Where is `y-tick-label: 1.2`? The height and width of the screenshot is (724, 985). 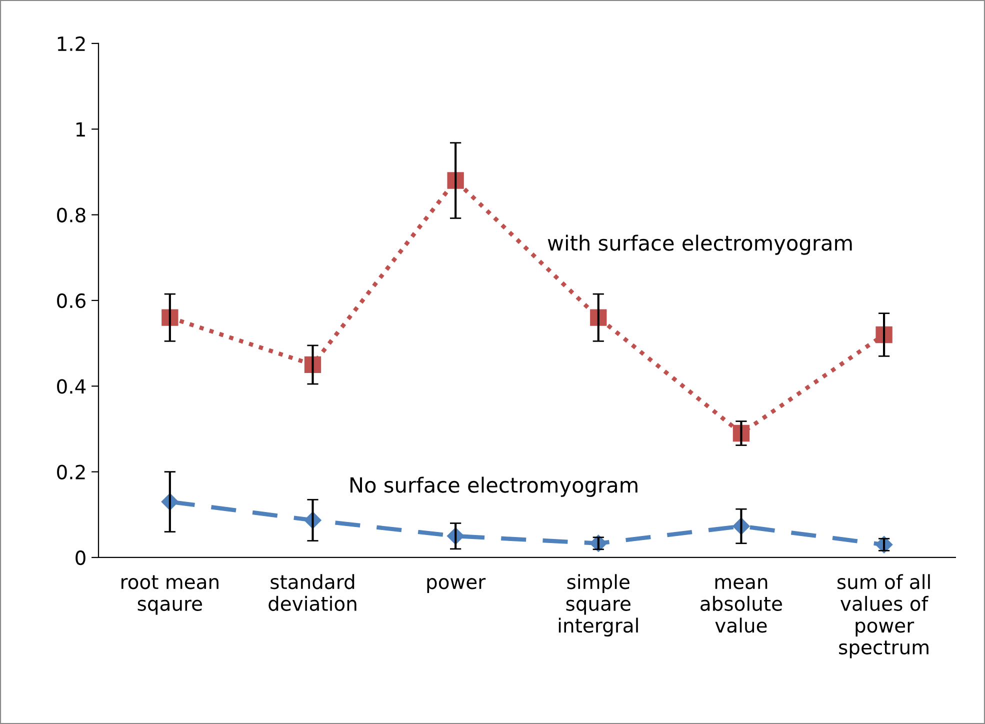 y-tick-label: 1.2 is located at coordinates (71, 43).